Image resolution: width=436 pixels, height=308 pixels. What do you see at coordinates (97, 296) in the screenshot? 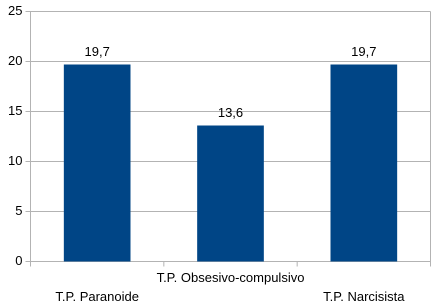
I see `x-tick-label: T.P. Paranoide` at bounding box center [97, 296].